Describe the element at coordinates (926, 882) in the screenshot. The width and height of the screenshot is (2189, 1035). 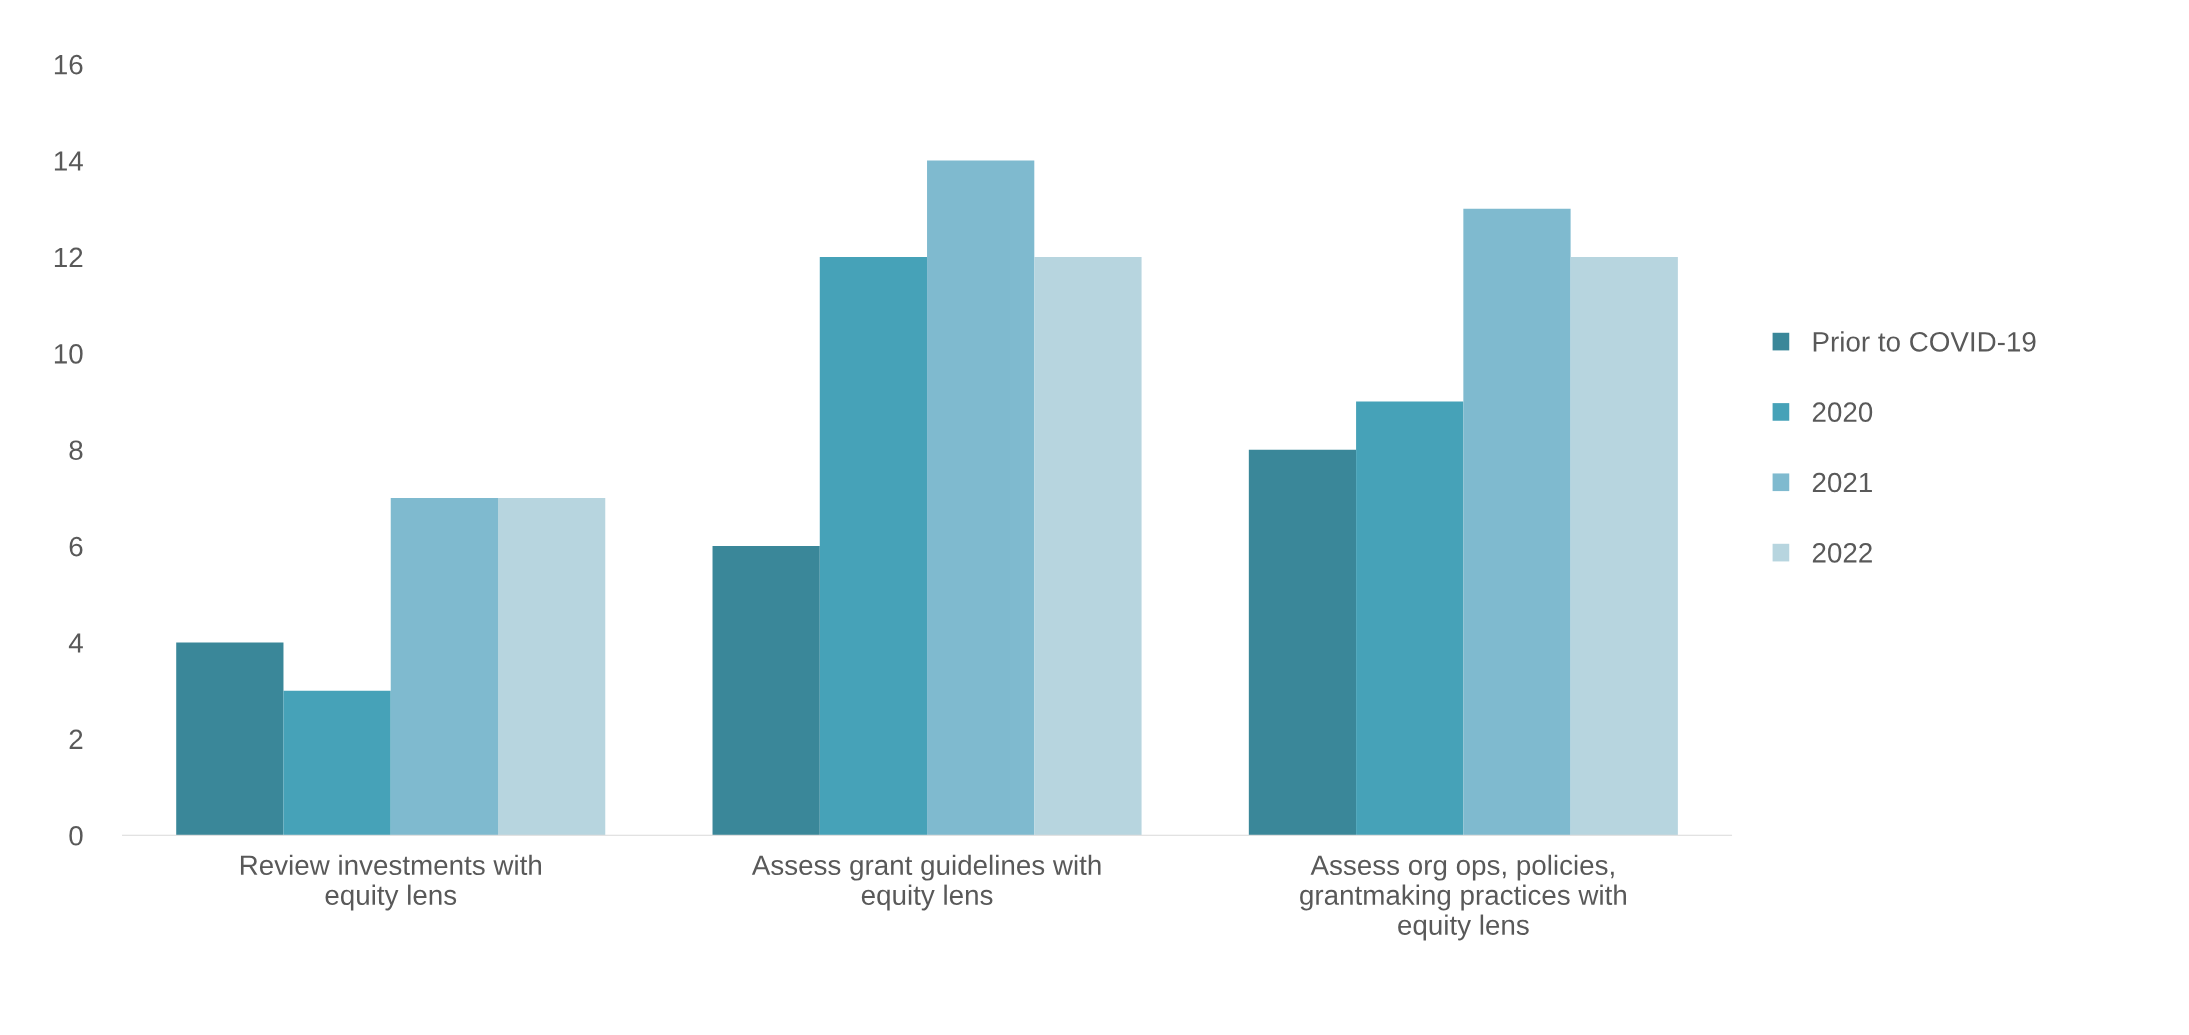
I see `x-tick-label: Assess grant guidelines with equity lens` at that location.